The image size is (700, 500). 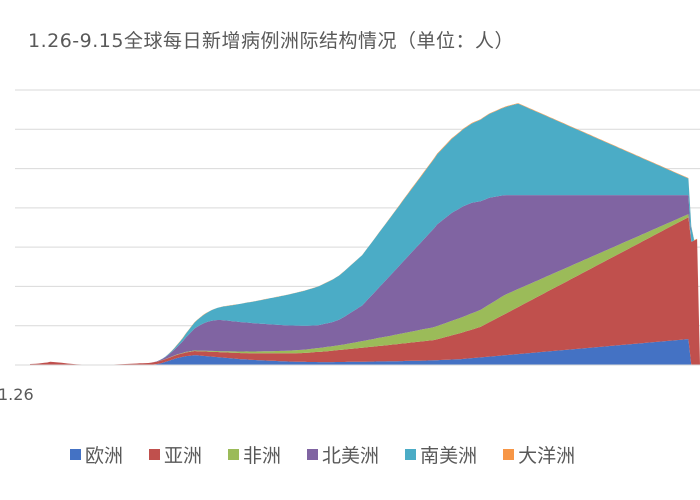 I want to click on legend-label: 北美洲, so click(x=351, y=456).